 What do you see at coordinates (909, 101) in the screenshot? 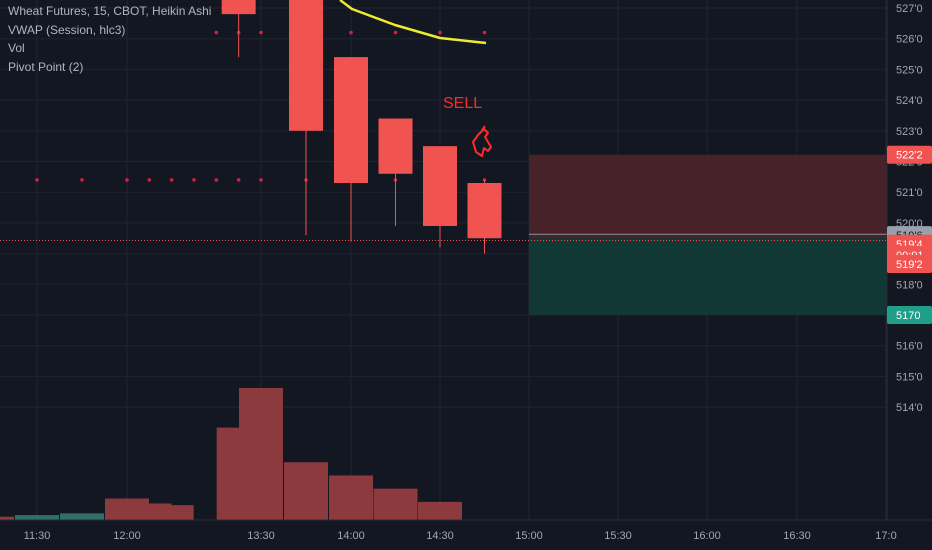
I see `price-tick-label: 524'0` at bounding box center [909, 101].